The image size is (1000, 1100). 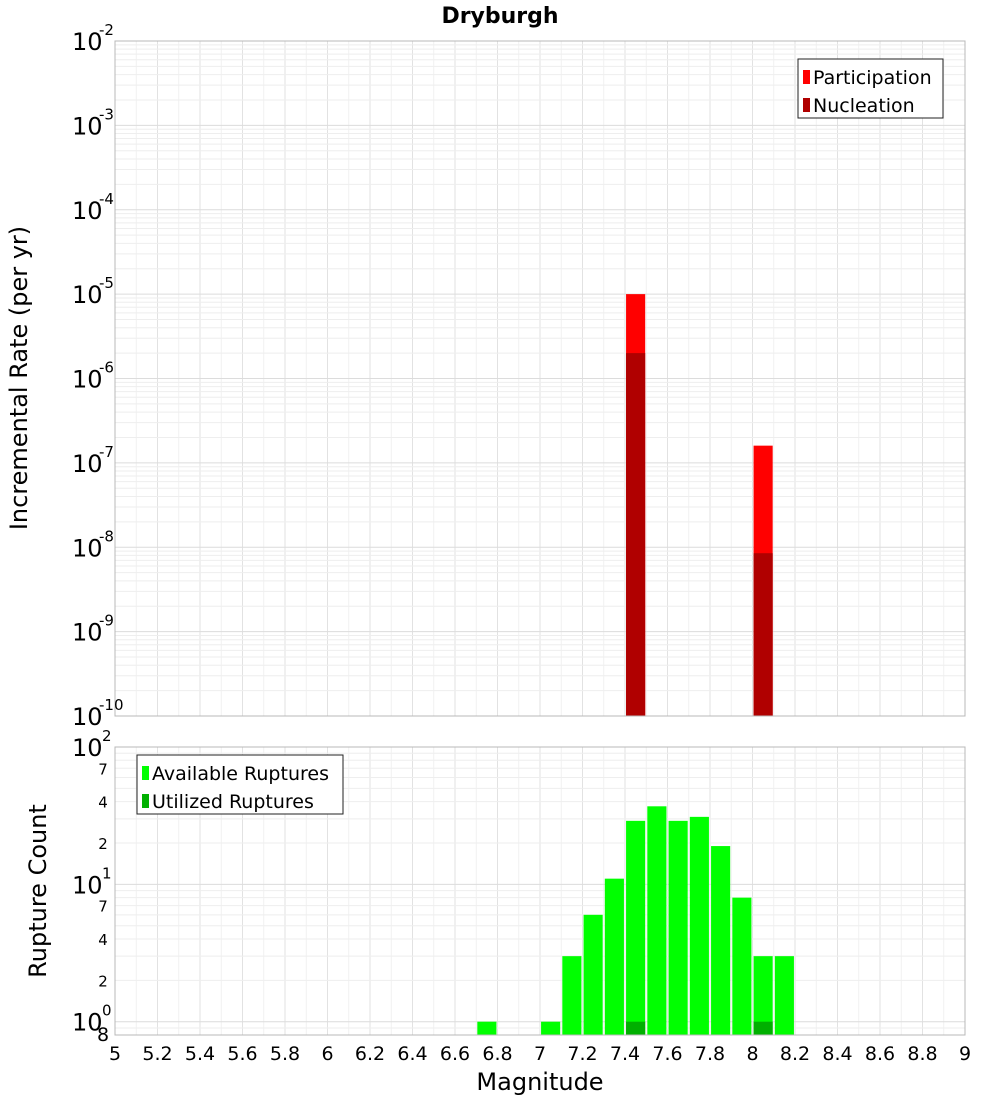 I want to click on legend-label: Participation, so click(x=872, y=78).